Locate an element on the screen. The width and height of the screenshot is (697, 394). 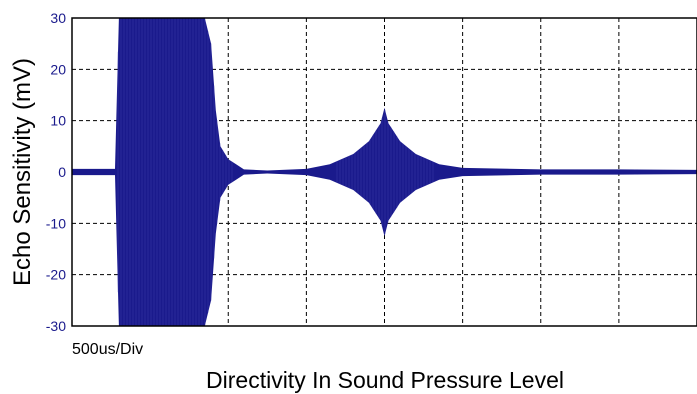
y-tick-label: 20 is located at coordinates (58, 69).